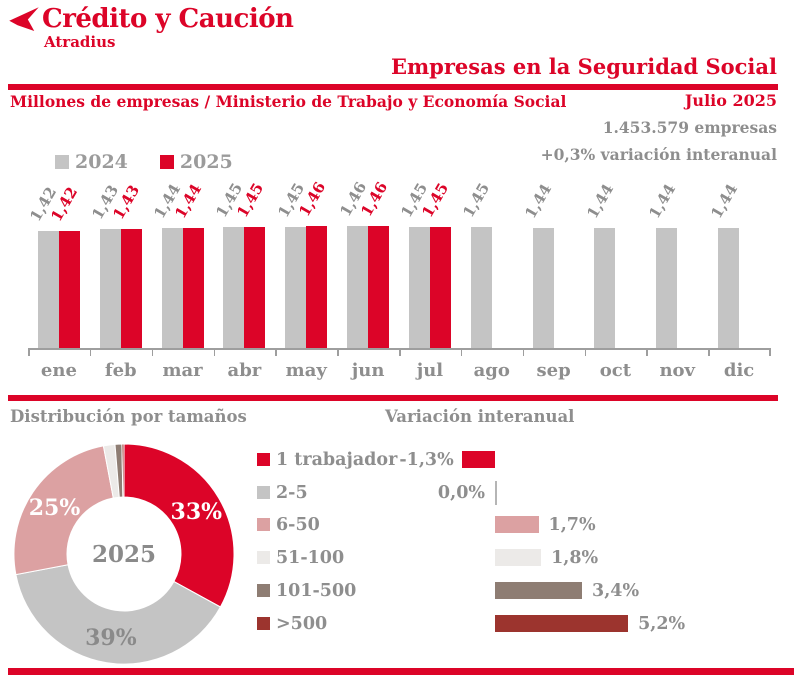 The width and height of the screenshot is (802, 682). I want to click on distribution-section-title: Distribución por tamaños, so click(128, 416).